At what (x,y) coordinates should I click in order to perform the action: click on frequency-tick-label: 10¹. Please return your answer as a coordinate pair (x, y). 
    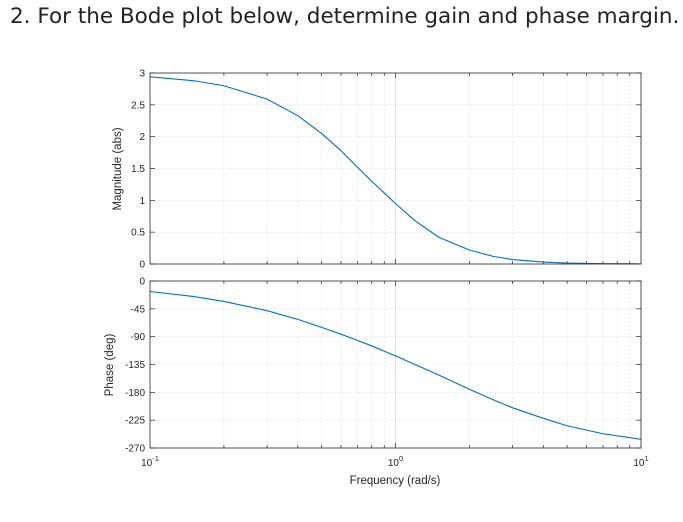
    Looking at the image, I should click on (640, 461).